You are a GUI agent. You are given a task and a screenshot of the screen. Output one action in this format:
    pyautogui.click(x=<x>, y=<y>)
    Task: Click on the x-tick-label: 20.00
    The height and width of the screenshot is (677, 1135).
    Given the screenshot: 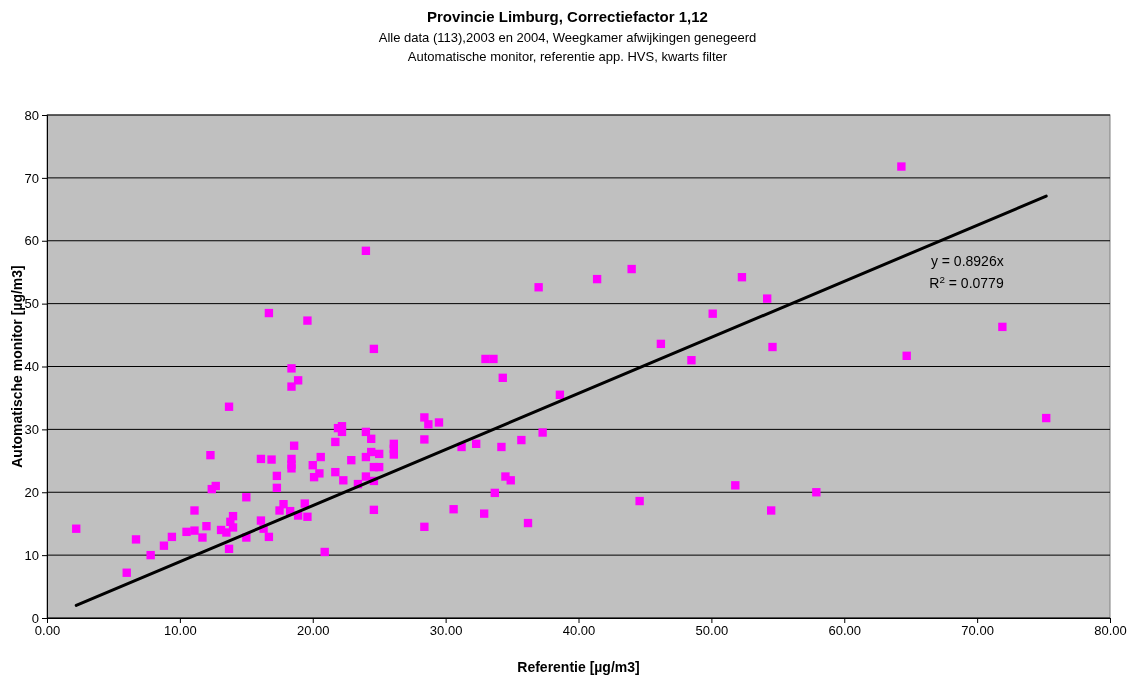 What is the action you would take?
    pyautogui.click(x=313, y=631)
    